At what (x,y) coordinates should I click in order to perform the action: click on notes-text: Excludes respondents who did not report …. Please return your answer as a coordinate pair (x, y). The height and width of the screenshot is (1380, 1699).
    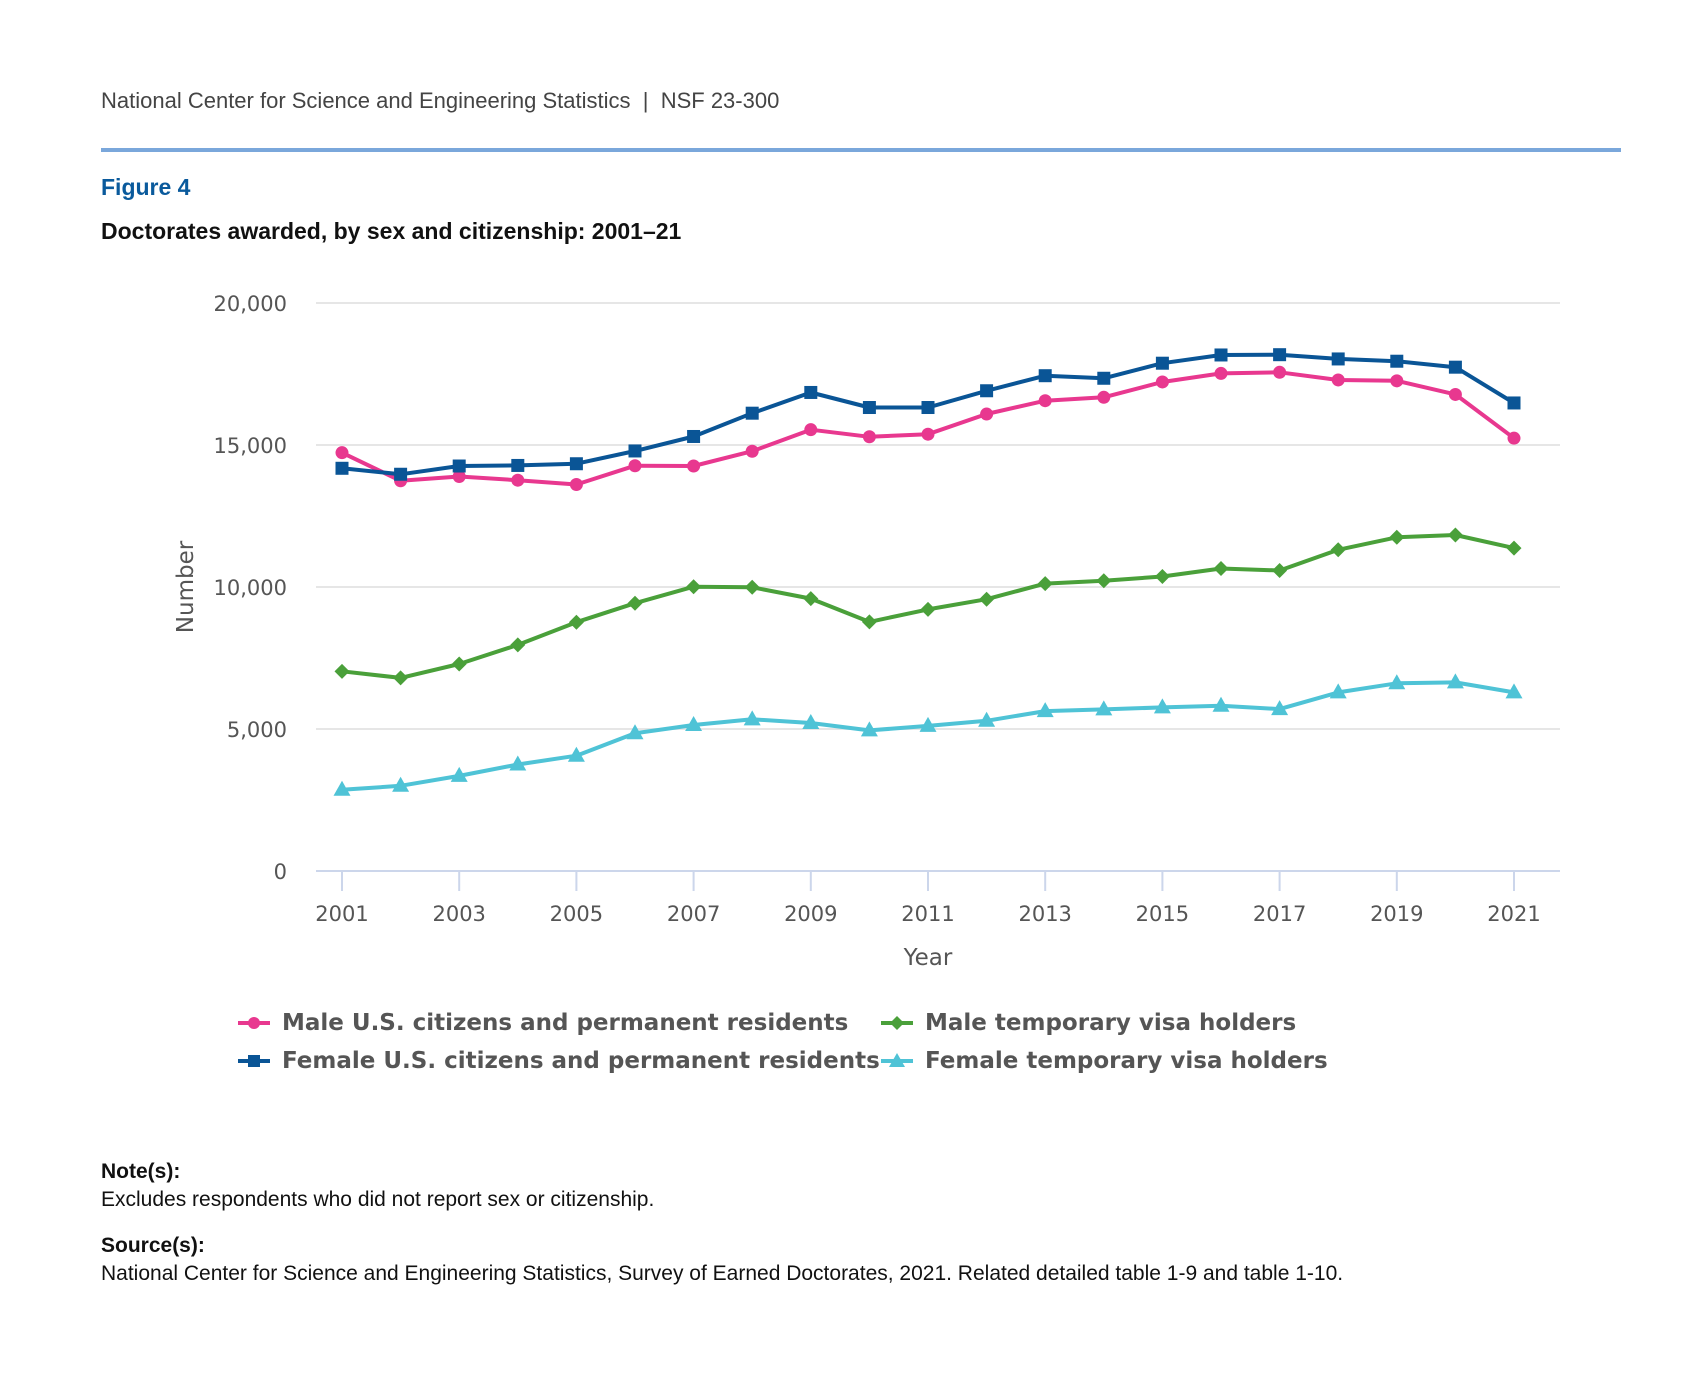
    Looking at the image, I should click on (378, 1199).